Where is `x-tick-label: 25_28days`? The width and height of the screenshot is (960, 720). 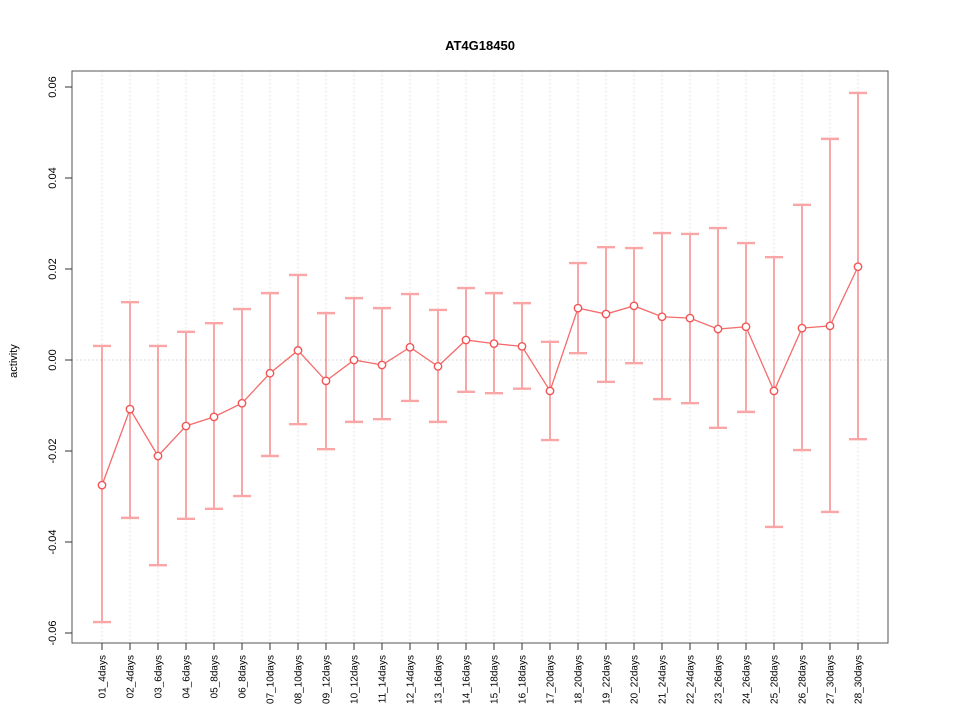
x-tick-label: 25_28days is located at coordinates (775, 679).